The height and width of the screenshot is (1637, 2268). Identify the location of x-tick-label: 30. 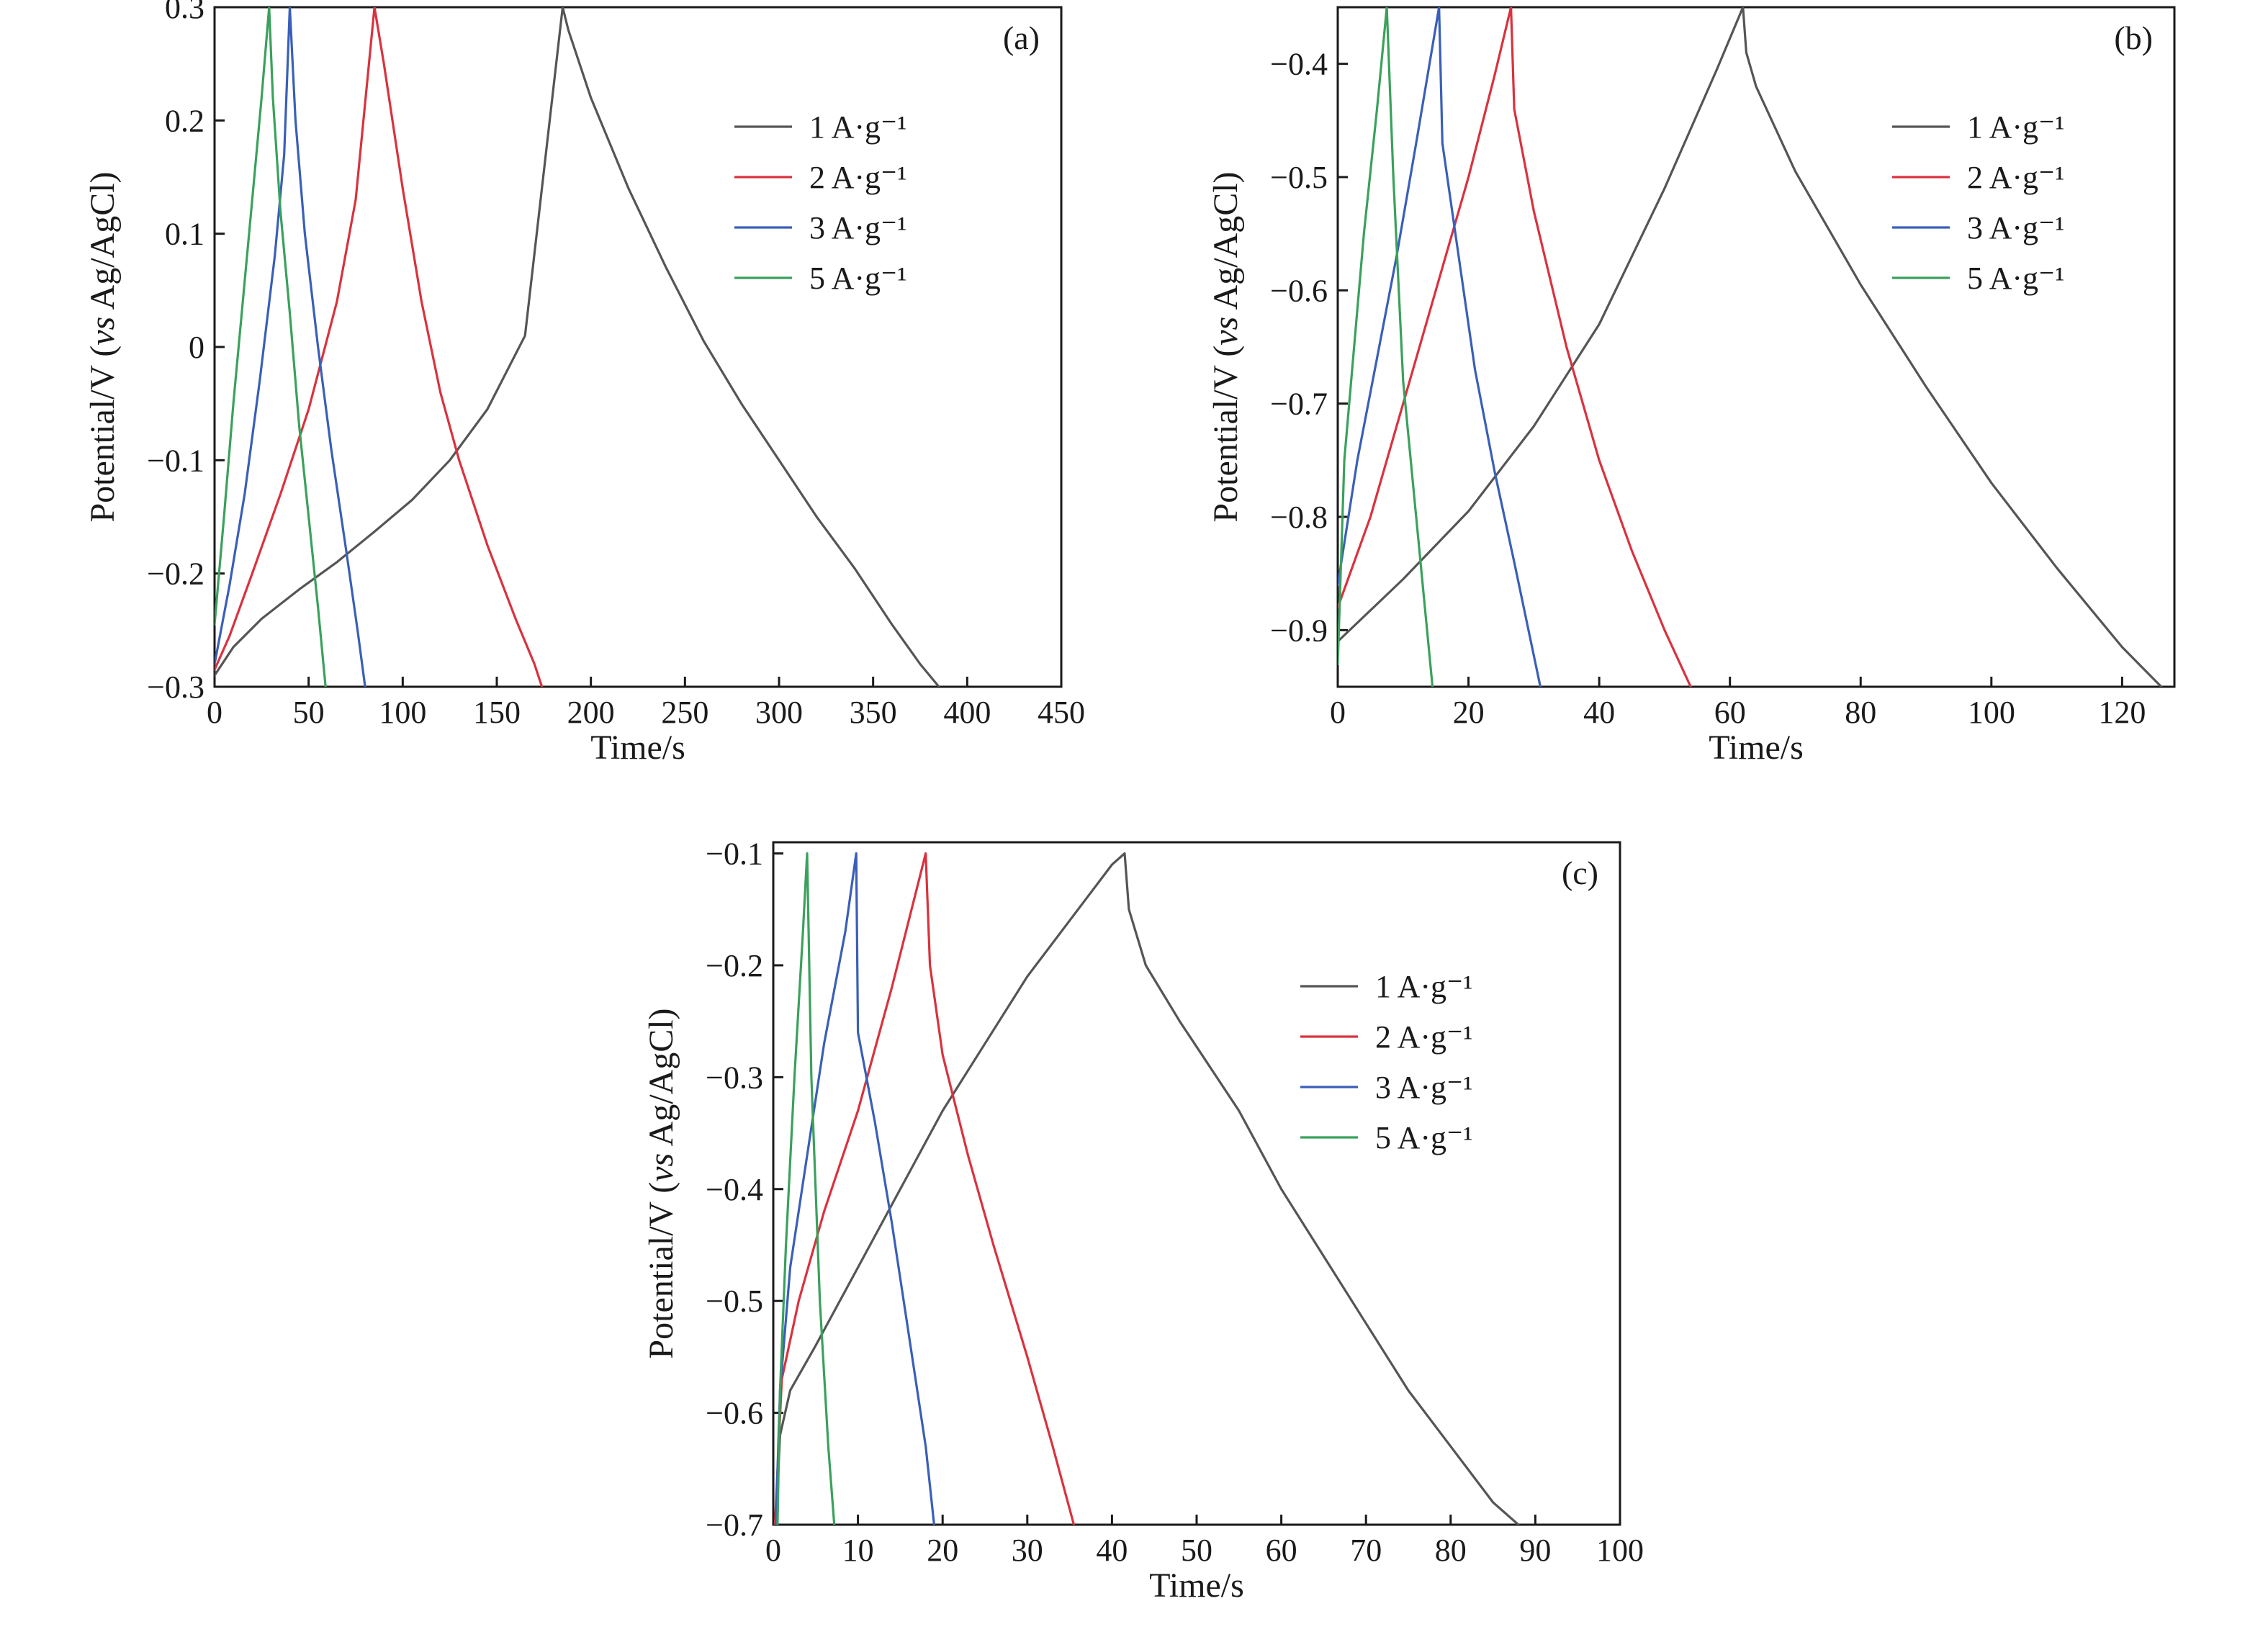
(1027, 1550).